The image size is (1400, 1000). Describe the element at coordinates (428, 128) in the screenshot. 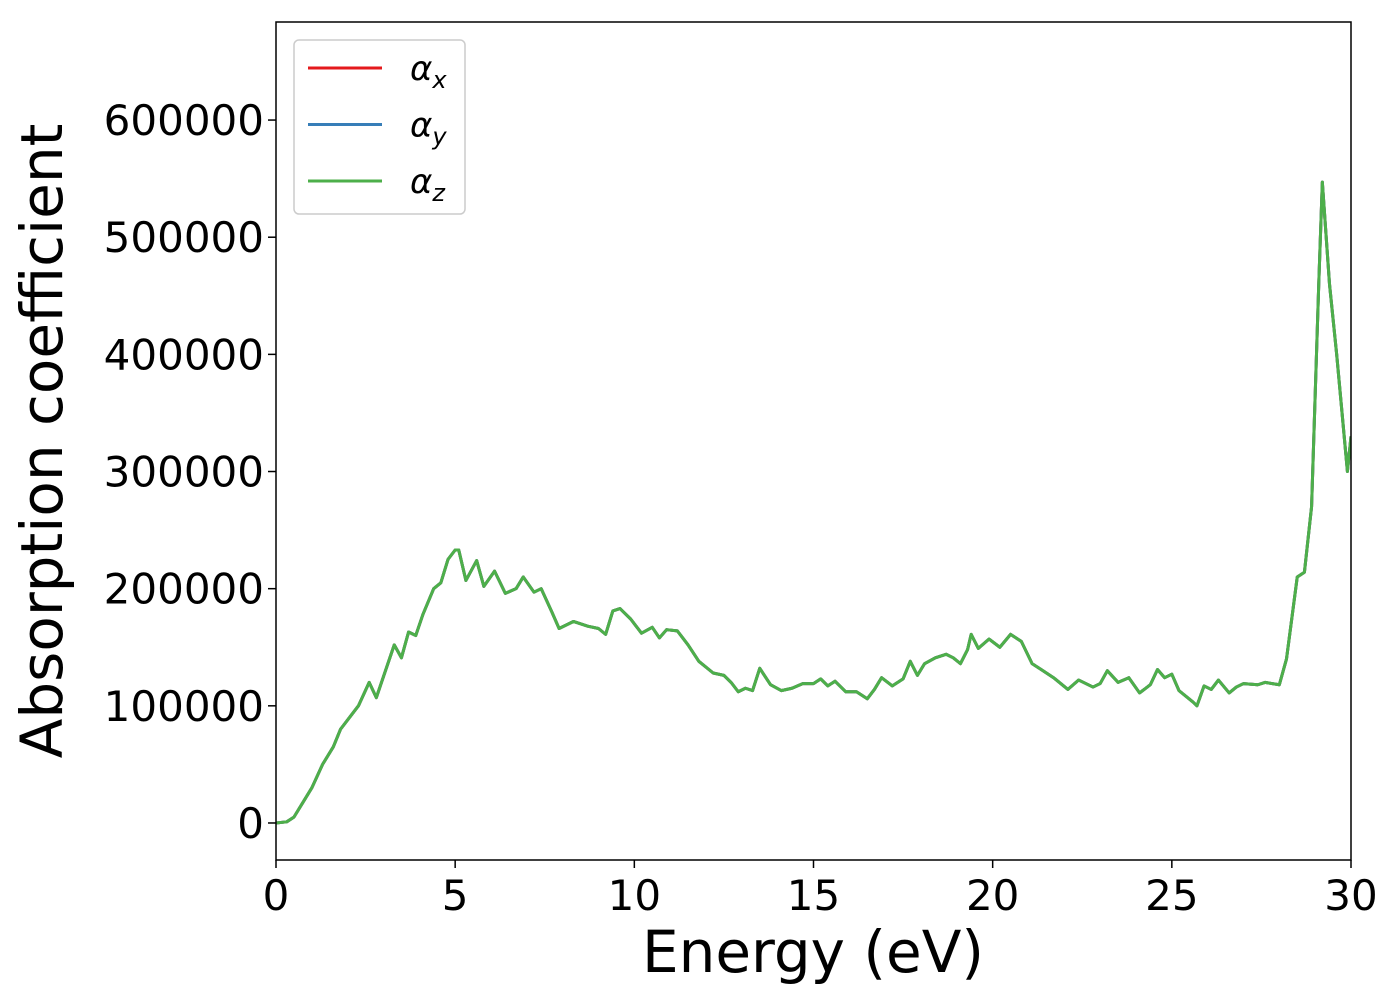

I see `legend-label: αy` at that location.